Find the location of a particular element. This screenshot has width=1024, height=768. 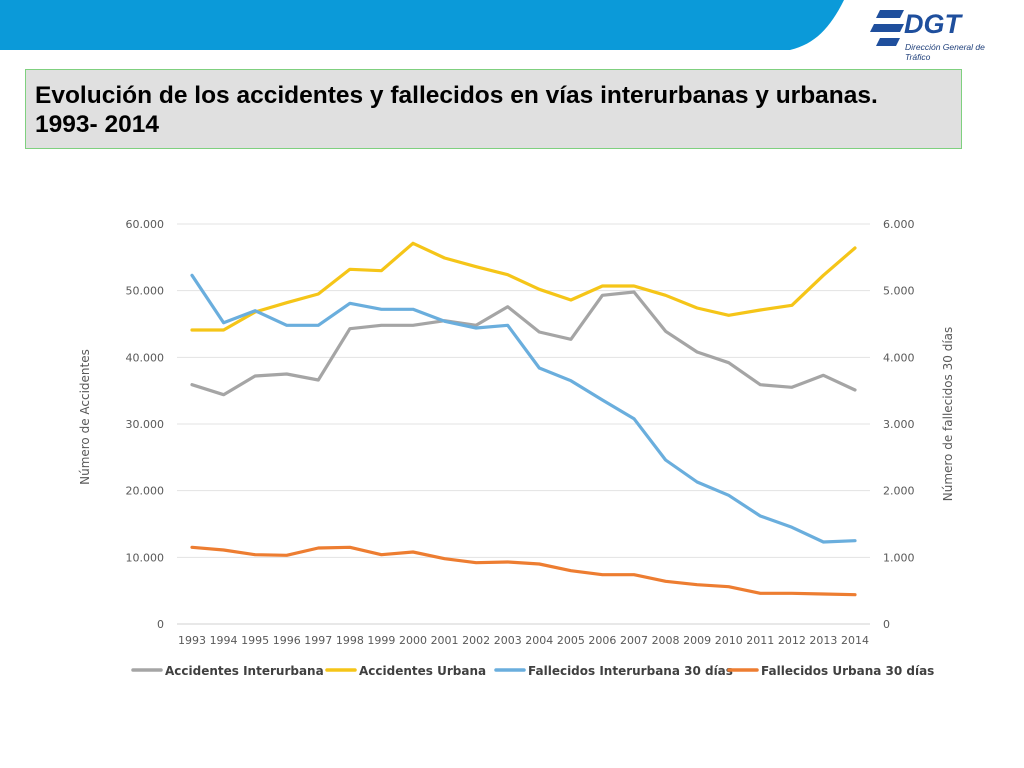

y2-tick-label: 0 is located at coordinates (886, 624).